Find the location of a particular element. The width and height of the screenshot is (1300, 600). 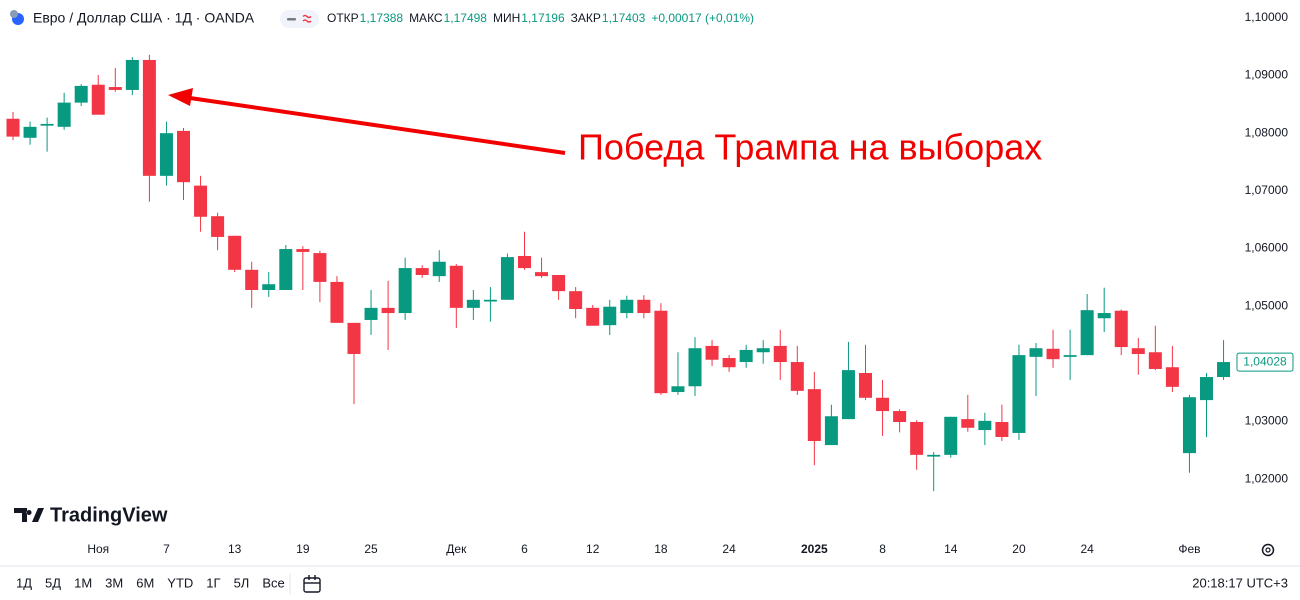

status-icon is located at coordinates (291, 19).